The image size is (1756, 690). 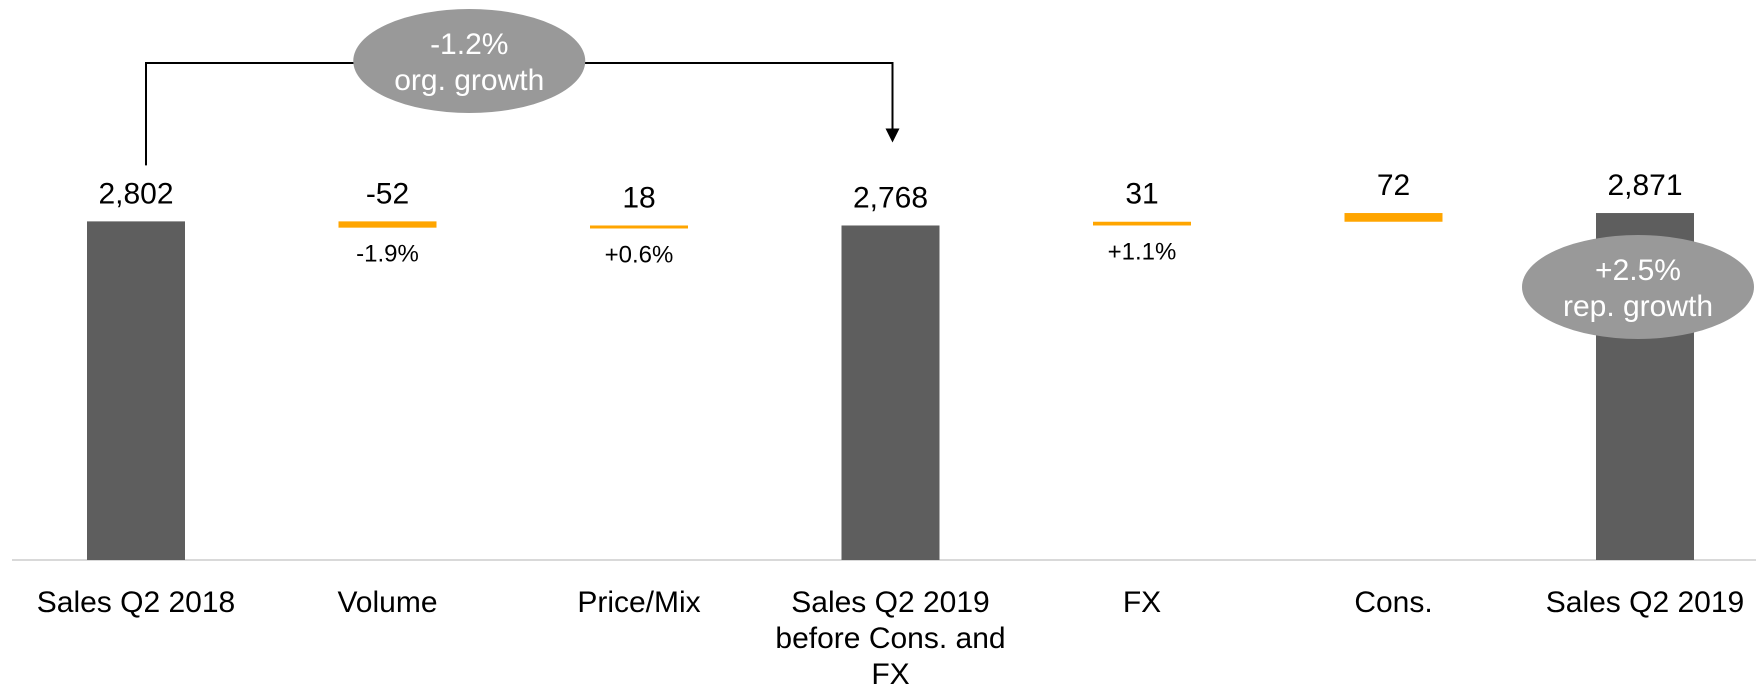 I want to click on bar-value-label: 18, so click(x=638, y=197).